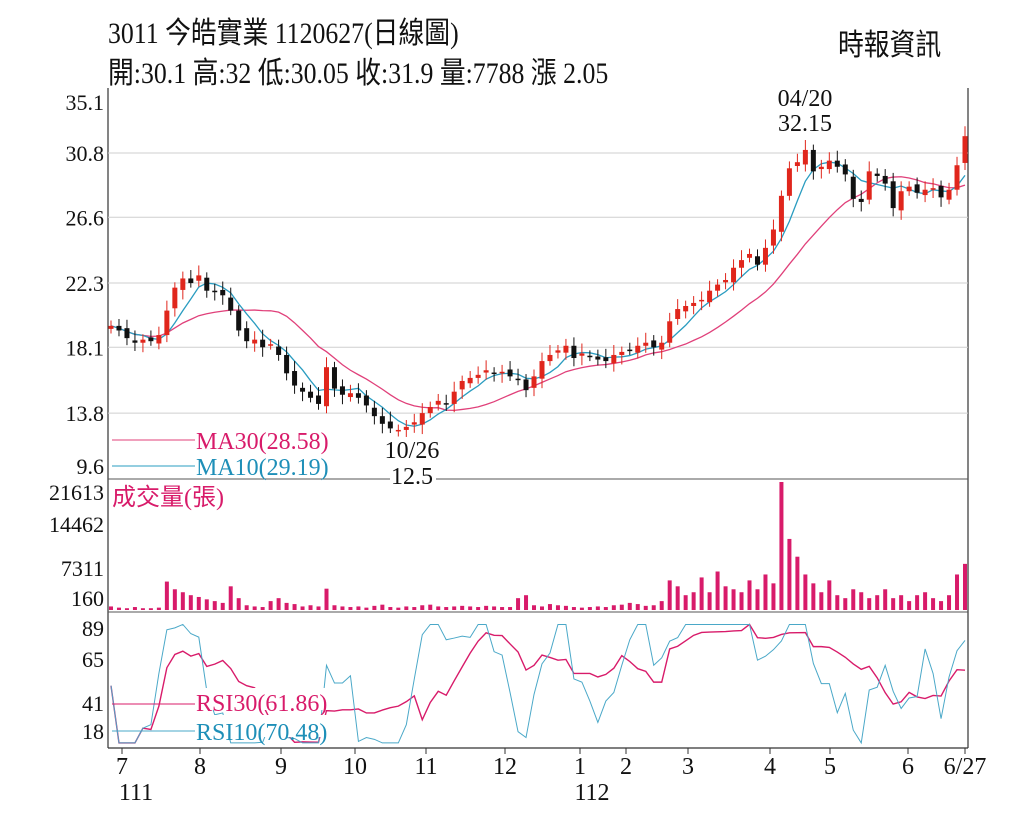 The height and width of the screenshot is (822, 1024). I want to click on volume-title: 成交量(張), so click(168, 497).